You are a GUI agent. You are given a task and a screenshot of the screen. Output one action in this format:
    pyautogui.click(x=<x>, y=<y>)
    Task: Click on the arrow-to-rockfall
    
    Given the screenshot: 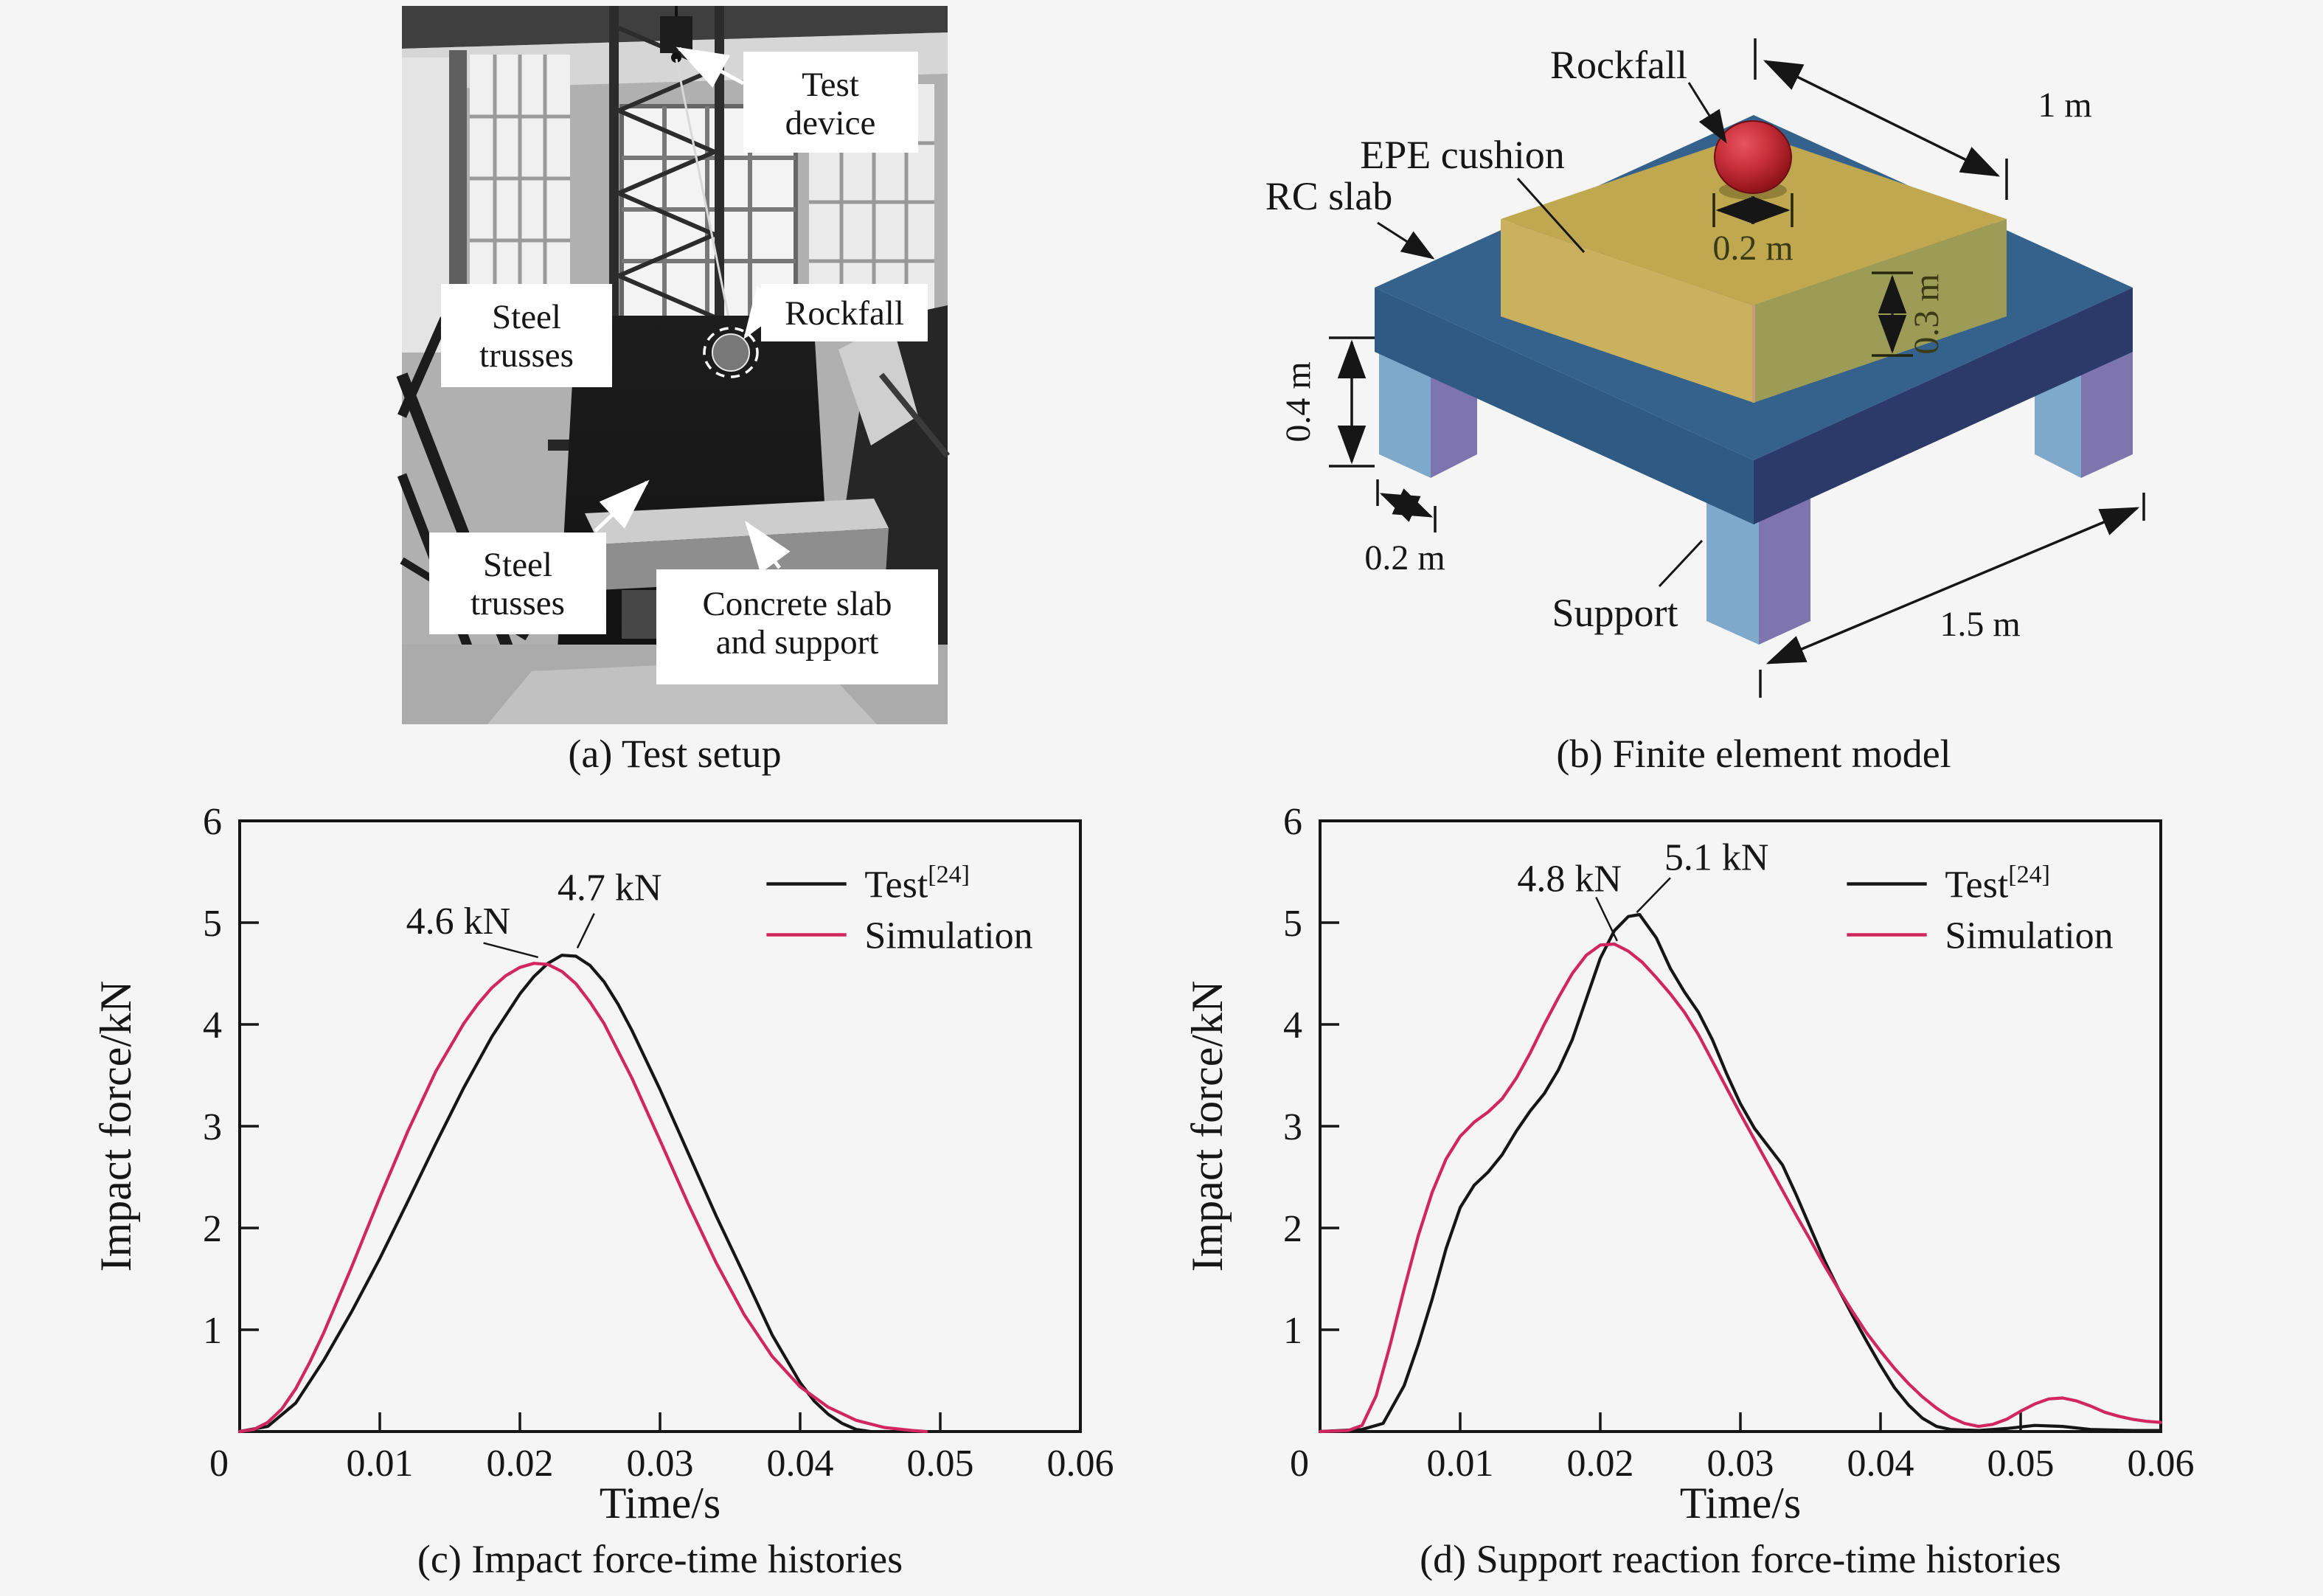 What is the action you would take?
    pyautogui.click(x=765, y=313)
    